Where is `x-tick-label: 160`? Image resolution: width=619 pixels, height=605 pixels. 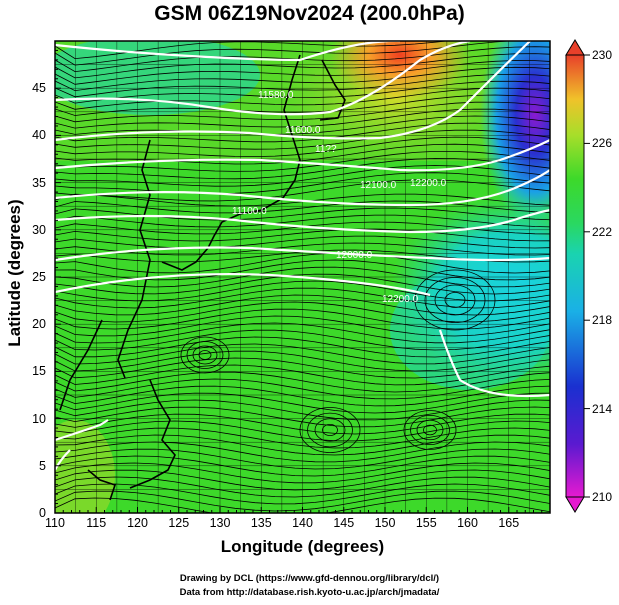 x-tick-label: 160 is located at coordinates (467, 523).